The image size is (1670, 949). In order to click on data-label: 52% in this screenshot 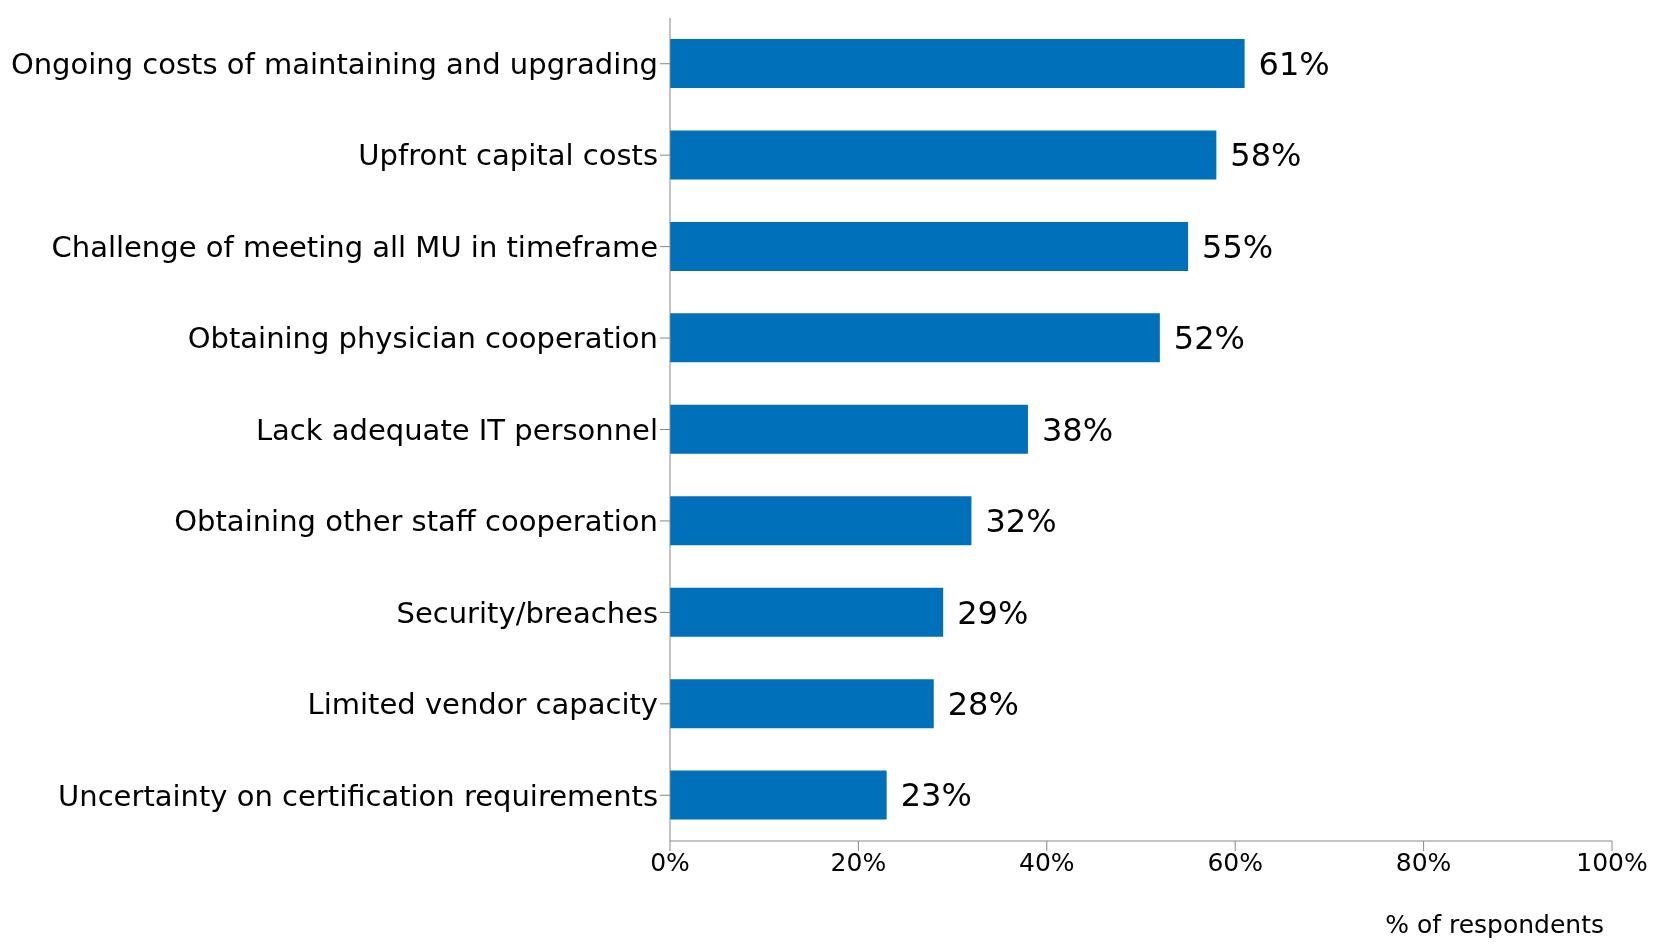, I will do `click(1209, 338)`.